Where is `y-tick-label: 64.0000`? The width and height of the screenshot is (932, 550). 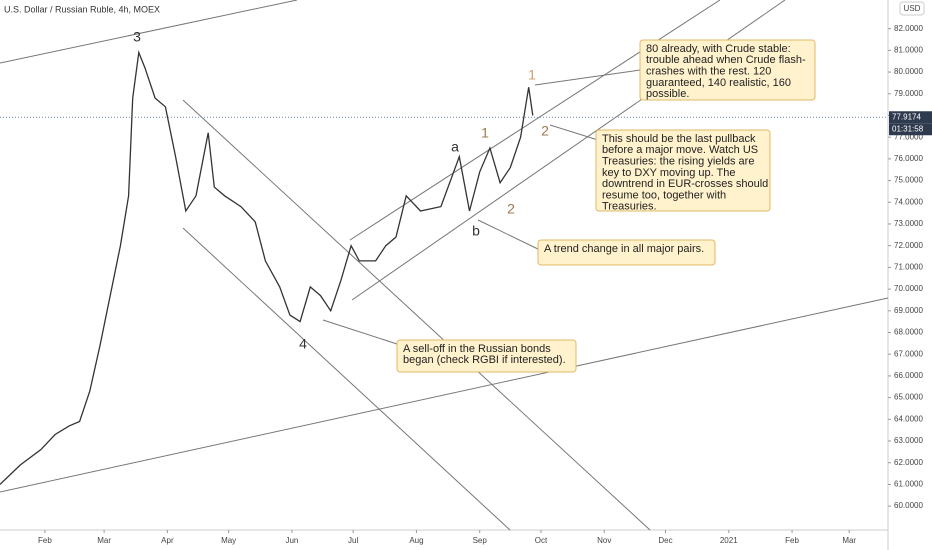
y-tick-label: 64.0000 is located at coordinates (908, 418).